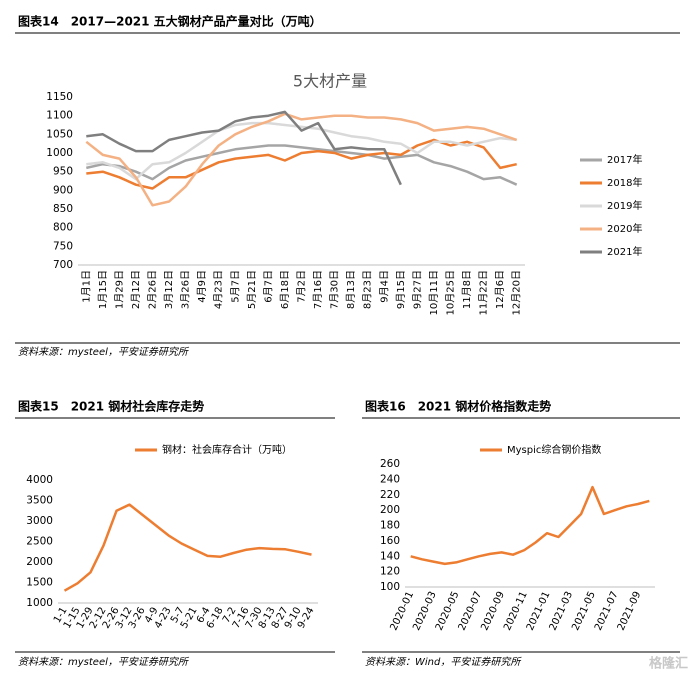 This screenshot has width=694, height=681. What do you see at coordinates (467, 289) in the screenshot?
I see `x-tick-label: 11月8日` at bounding box center [467, 289].